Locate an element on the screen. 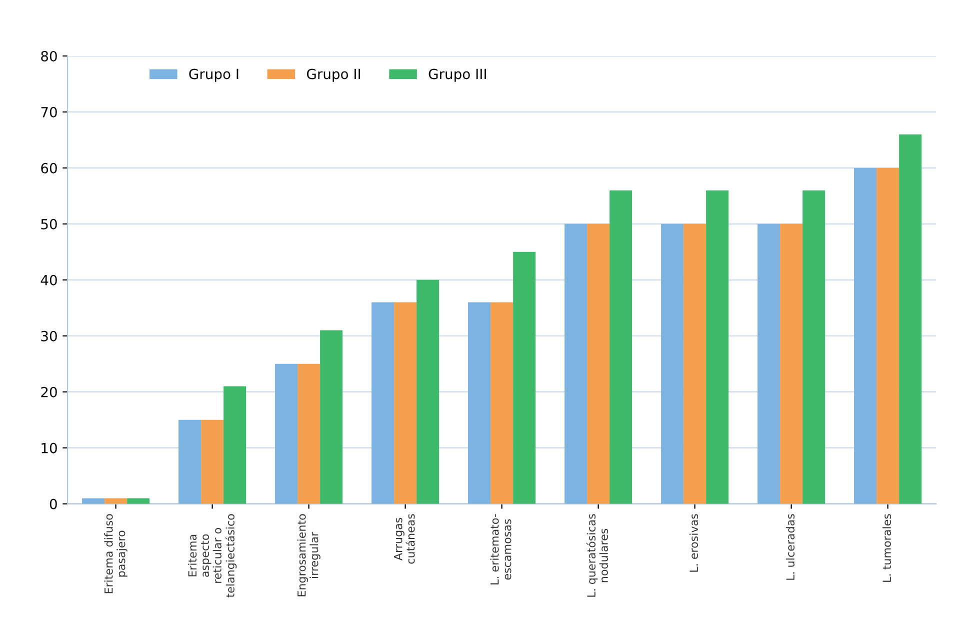 The height and width of the screenshot is (622, 965). legend-label: Grupo II is located at coordinates (333, 75).